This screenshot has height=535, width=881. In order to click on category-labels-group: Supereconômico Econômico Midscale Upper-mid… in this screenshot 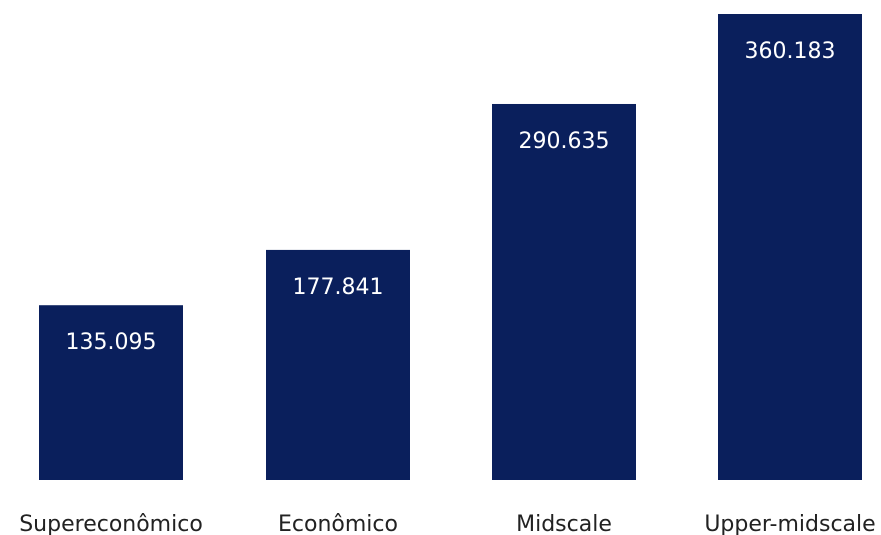, I will do `click(447, 523)`.